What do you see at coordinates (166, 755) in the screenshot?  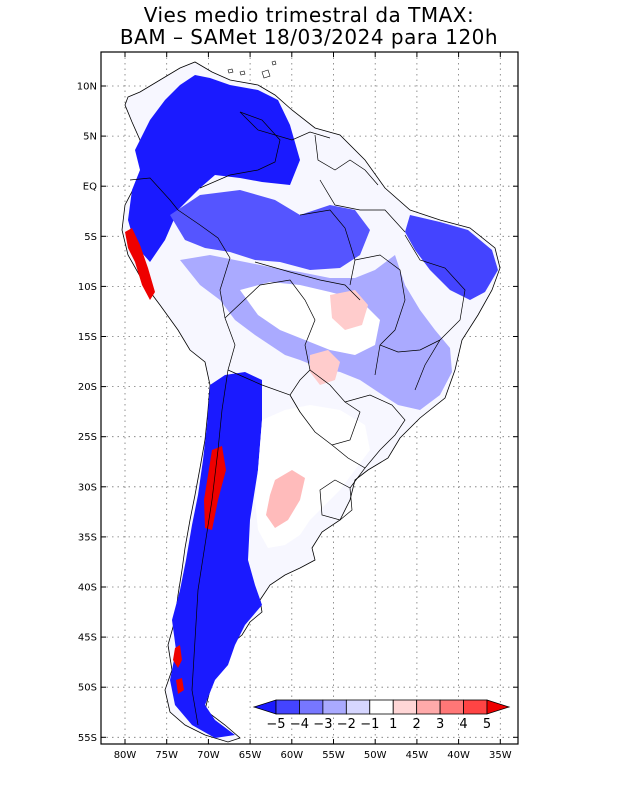 I see `lon-label: 75W` at bounding box center [166, 755].